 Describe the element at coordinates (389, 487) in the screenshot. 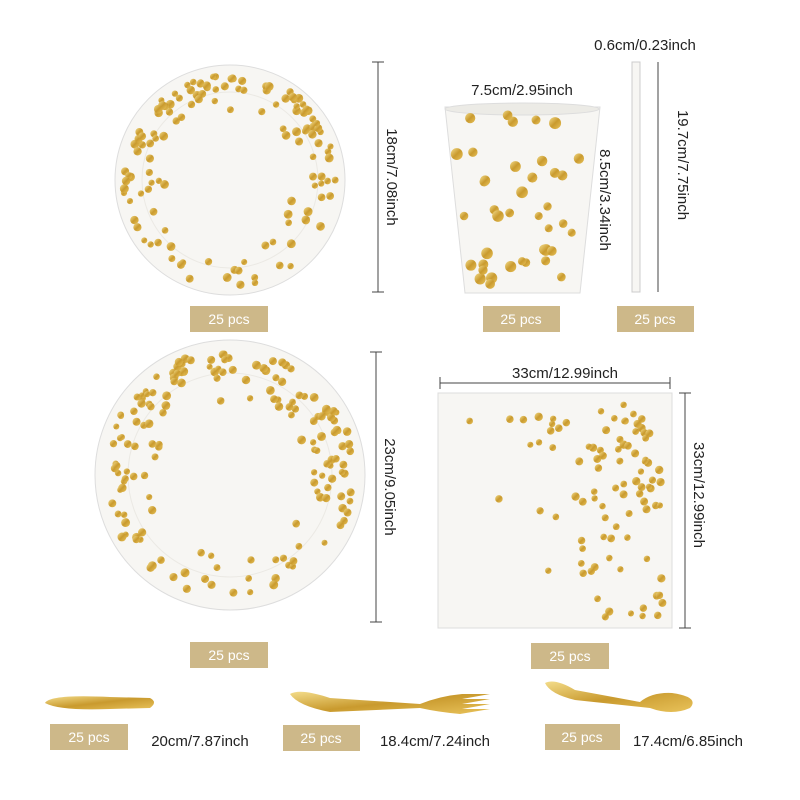

I see `dimension-label: 23cm/9.05inch` at that location.